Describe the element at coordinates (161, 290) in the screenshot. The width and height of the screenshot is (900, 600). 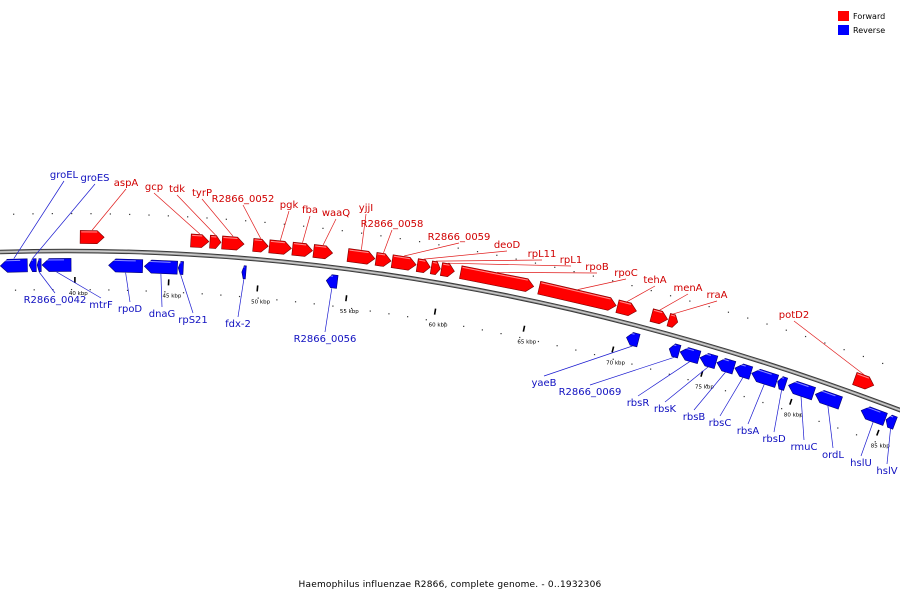
I see `leader-dnag` at that location.